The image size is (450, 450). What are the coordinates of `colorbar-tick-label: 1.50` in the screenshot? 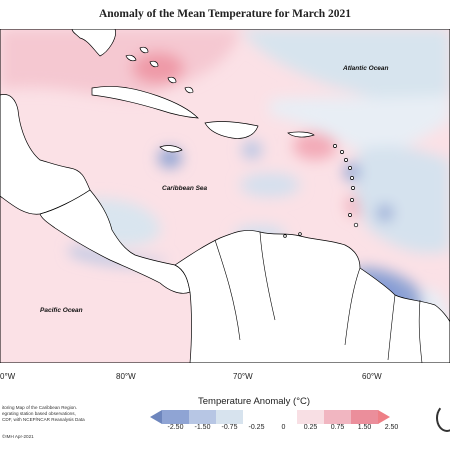 It's located at (364, 427).